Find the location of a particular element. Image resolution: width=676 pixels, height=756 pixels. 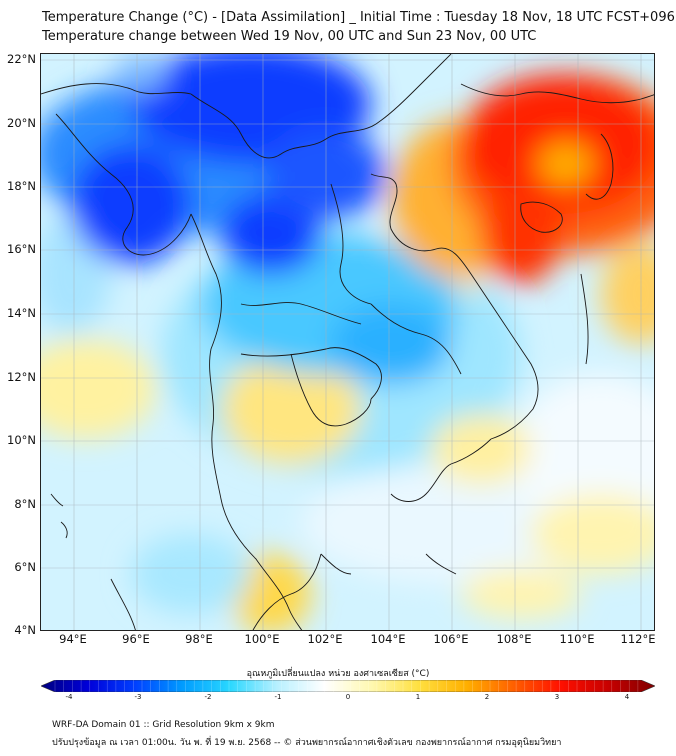

colorbar-tick: -3 is located at coordinates (138, 697).